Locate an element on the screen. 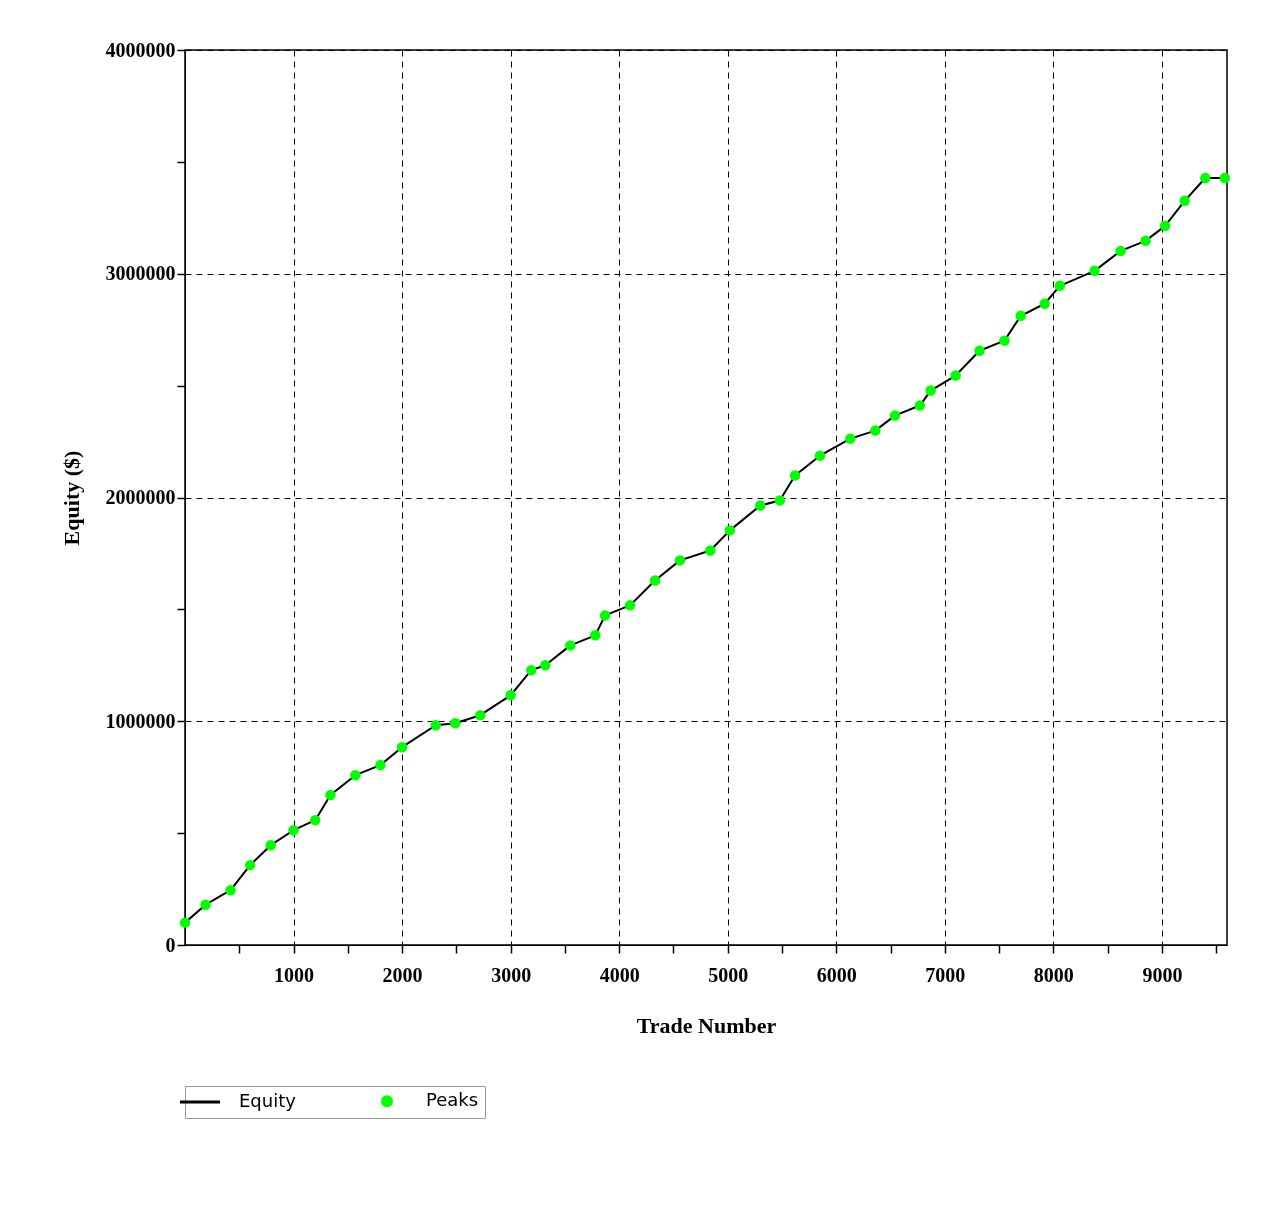 The height and width of the screenshot is (1209, 1280). x-tick-label: 2000 is located at coordinates (402, 974).